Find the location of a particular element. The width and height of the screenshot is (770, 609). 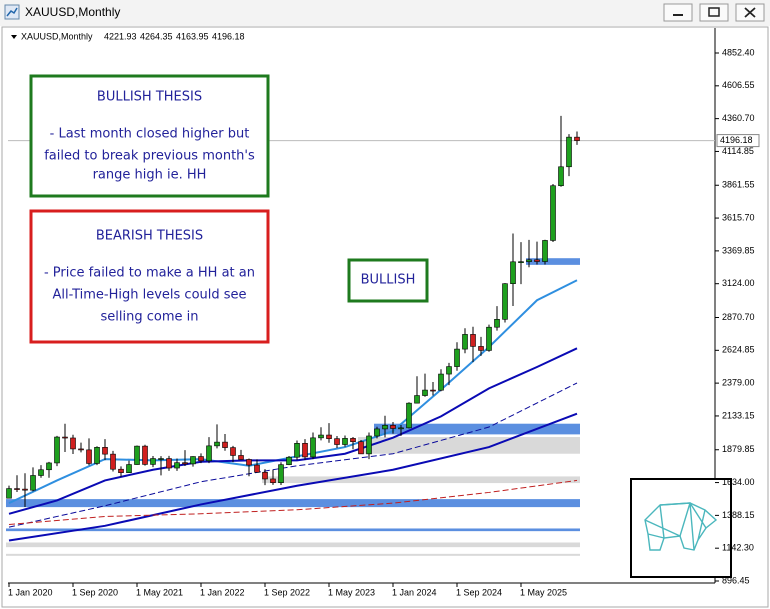

bias-label: BULLISH is located at coordinates (388, 280).